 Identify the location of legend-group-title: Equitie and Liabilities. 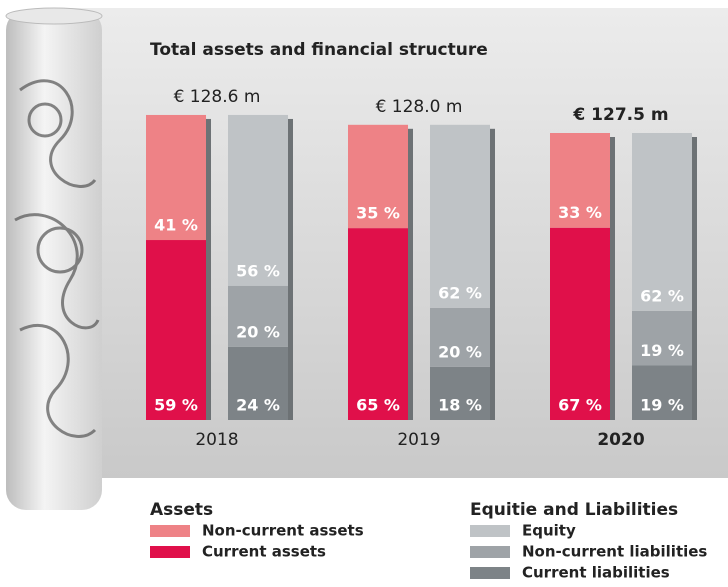
(574, 510).